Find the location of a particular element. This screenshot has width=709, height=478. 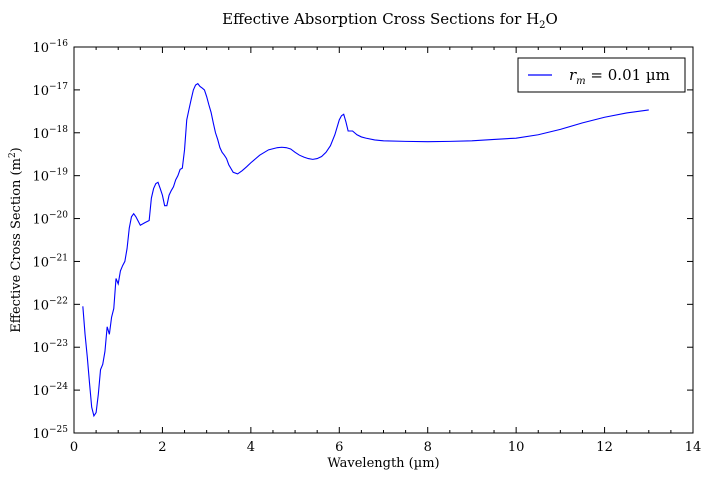

y-axis-label: Effective Cross Section (m2) is located at coordinates (16, 240).